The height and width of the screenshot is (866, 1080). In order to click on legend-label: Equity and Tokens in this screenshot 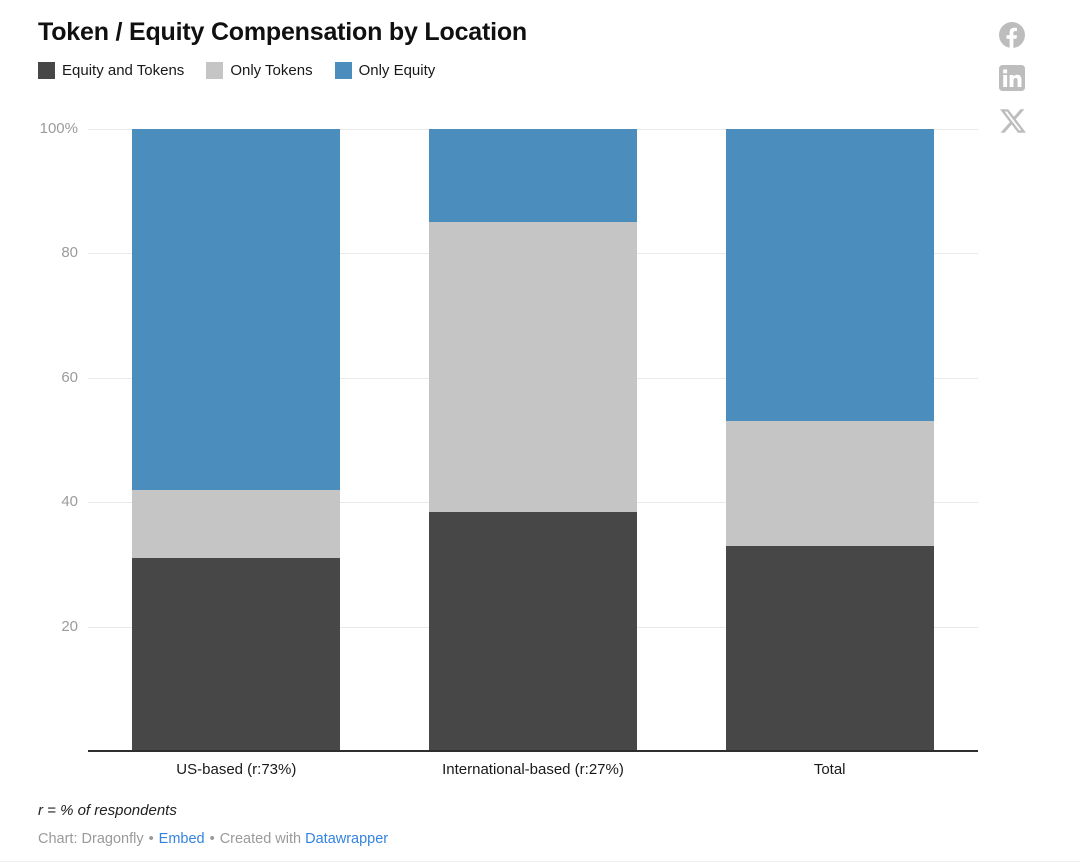, I will do `click(123, 70)`.